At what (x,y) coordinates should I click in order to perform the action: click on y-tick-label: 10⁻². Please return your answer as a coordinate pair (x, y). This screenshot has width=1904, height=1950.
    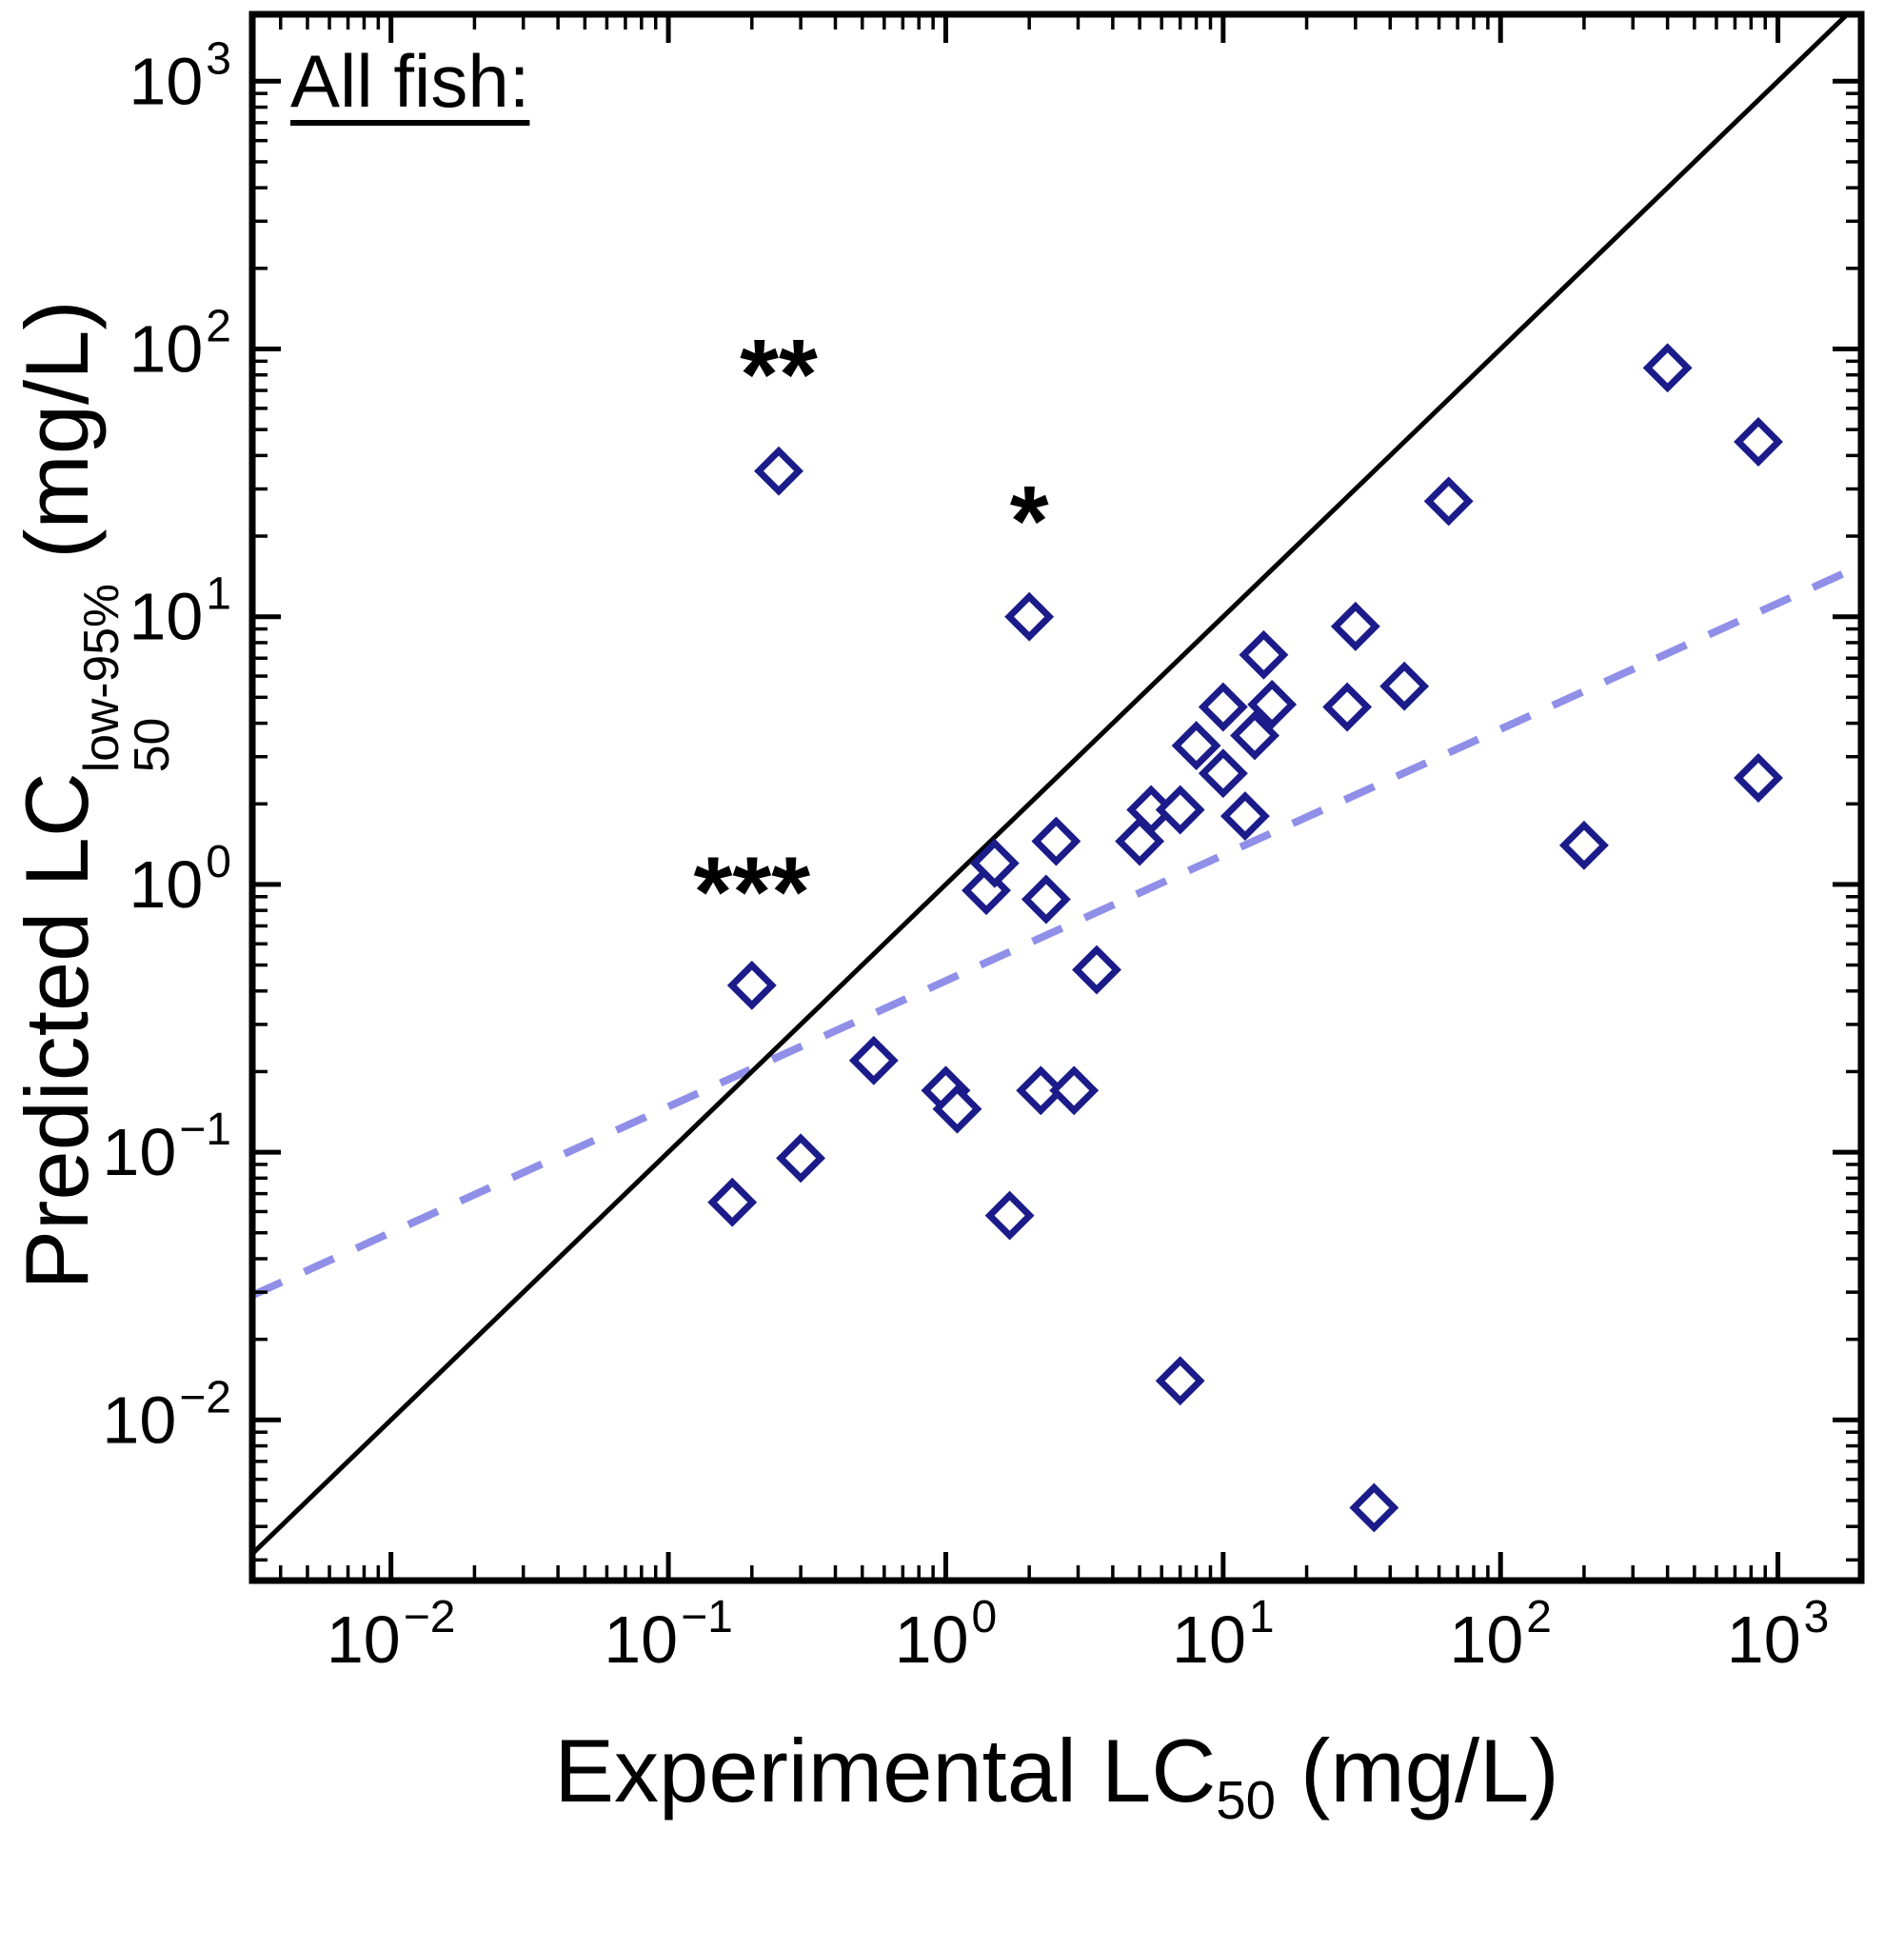
    Looking at the image, I should click on (166, 1414).